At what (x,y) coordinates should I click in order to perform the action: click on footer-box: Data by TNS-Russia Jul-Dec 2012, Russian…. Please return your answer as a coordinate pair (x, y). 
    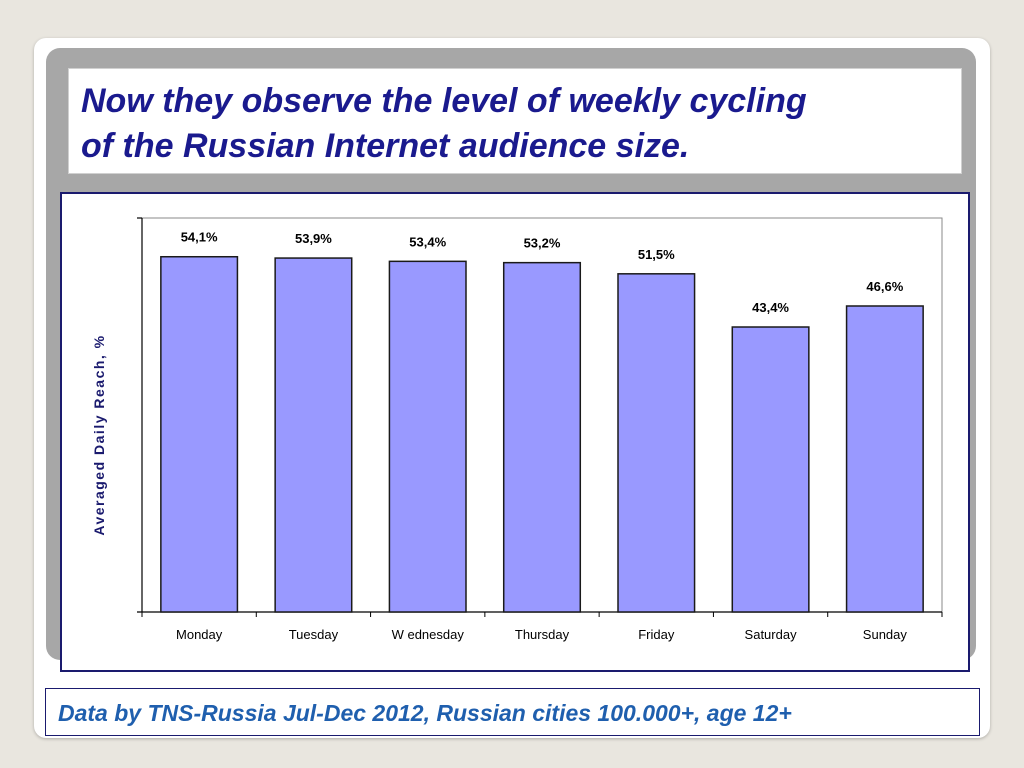
    Looking at the image, I should click on (512, 712).